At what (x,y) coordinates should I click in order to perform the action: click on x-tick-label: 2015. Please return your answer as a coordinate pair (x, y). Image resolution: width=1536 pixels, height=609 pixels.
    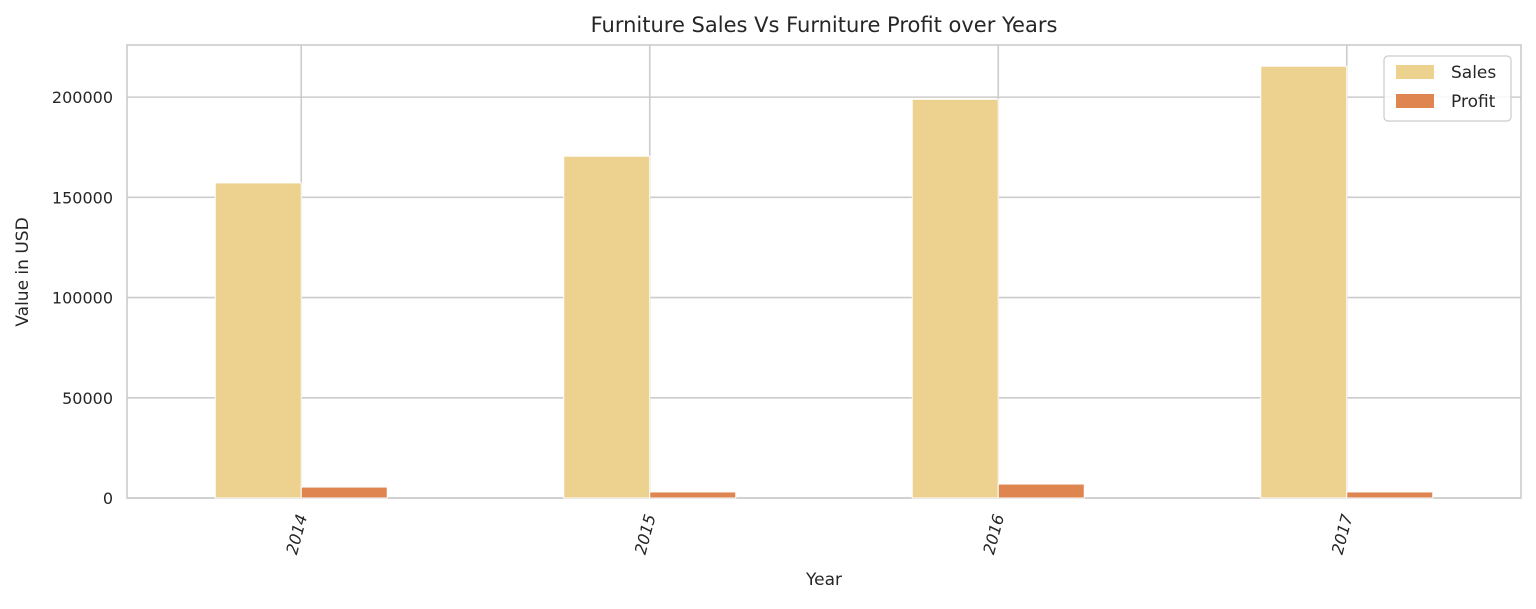
    Looking at the image, I should click on (645, 534).